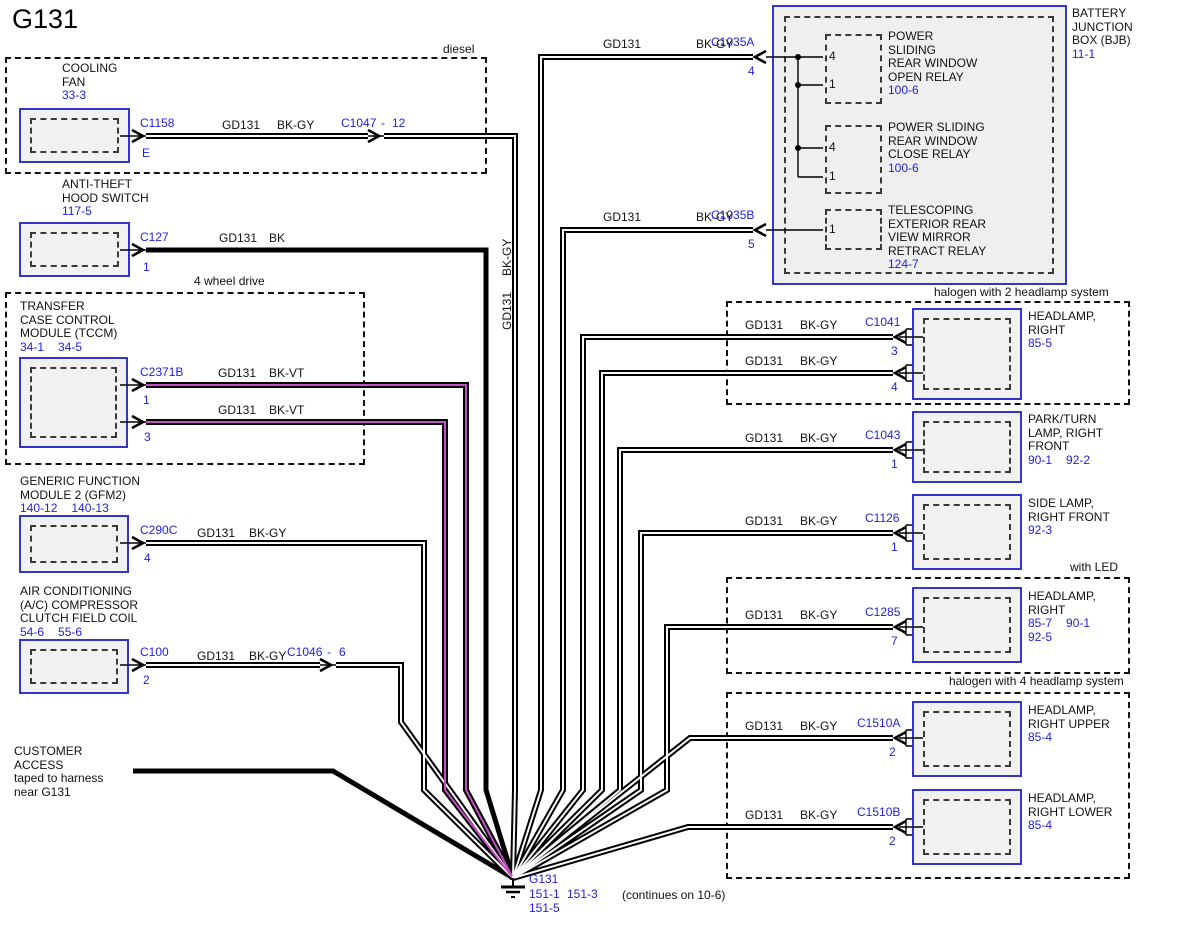 This screenshot has width=1200, height=927. Describe the element at coordinates (544, 894) in the screenshot. I see `ground-ref: 151-1` at that location.